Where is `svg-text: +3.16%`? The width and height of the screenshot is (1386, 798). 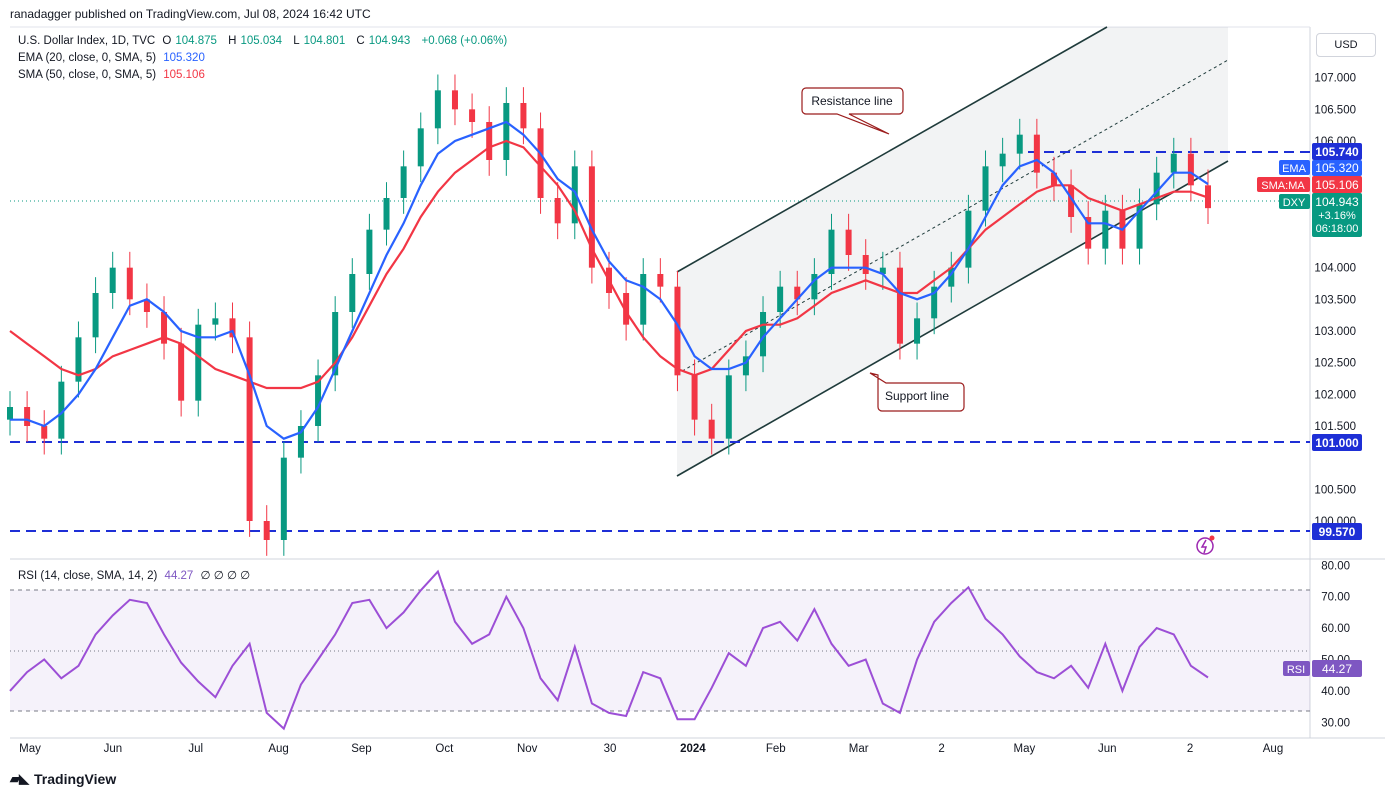 svg-text: +3.16% is located at coordinates (1337, 216).